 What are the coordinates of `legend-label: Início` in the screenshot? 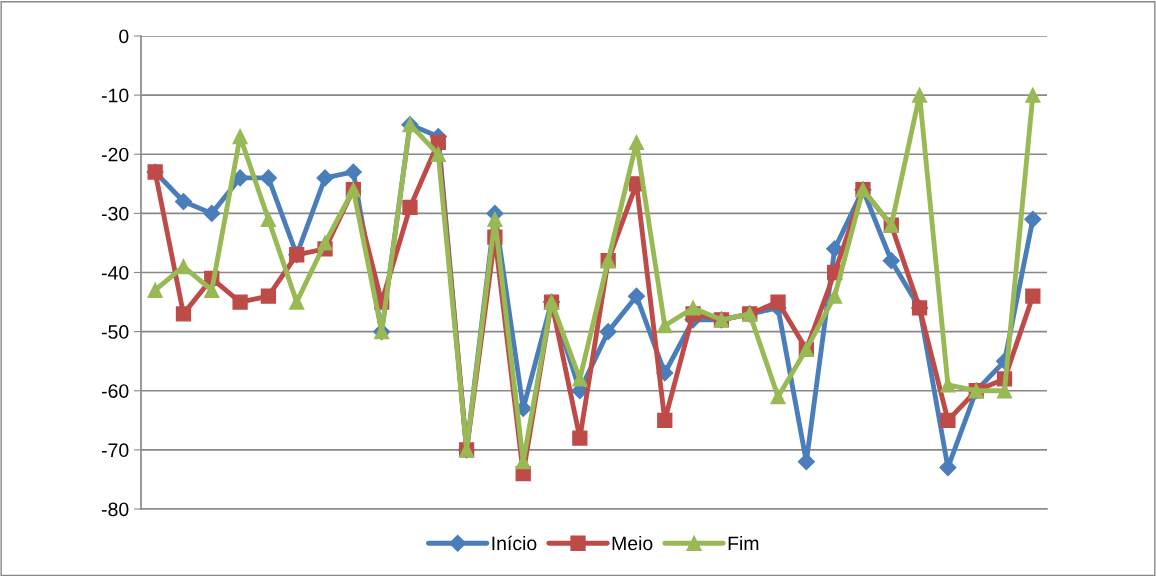 It's located at (514, 543).